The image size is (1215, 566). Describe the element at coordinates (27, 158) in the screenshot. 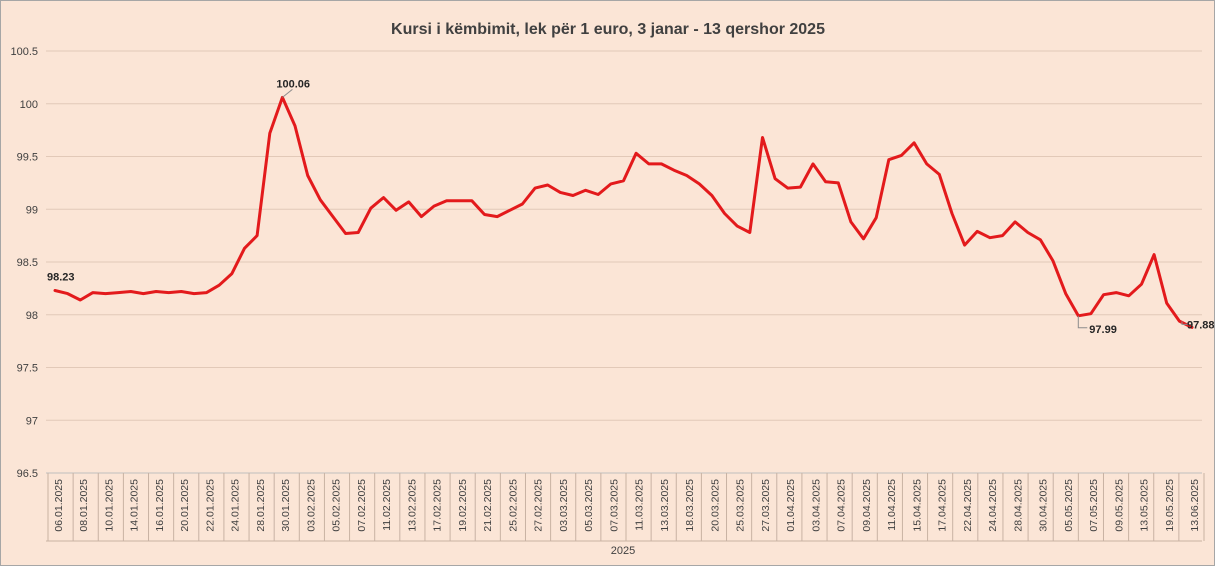

I see `y-tick-label: 99.5` at that location.